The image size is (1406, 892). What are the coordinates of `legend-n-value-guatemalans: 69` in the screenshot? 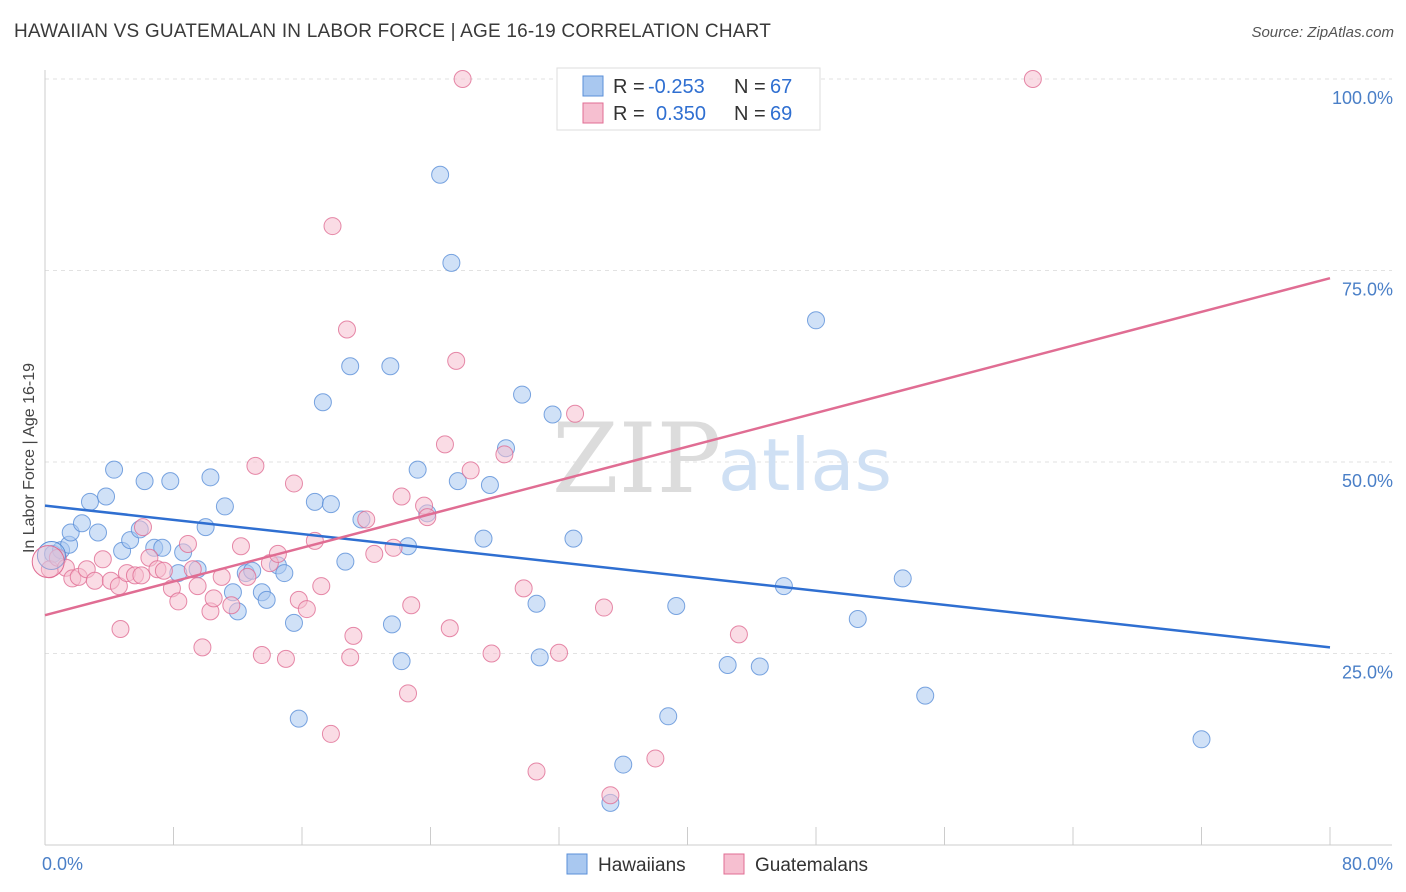 It's located at (781, 114).